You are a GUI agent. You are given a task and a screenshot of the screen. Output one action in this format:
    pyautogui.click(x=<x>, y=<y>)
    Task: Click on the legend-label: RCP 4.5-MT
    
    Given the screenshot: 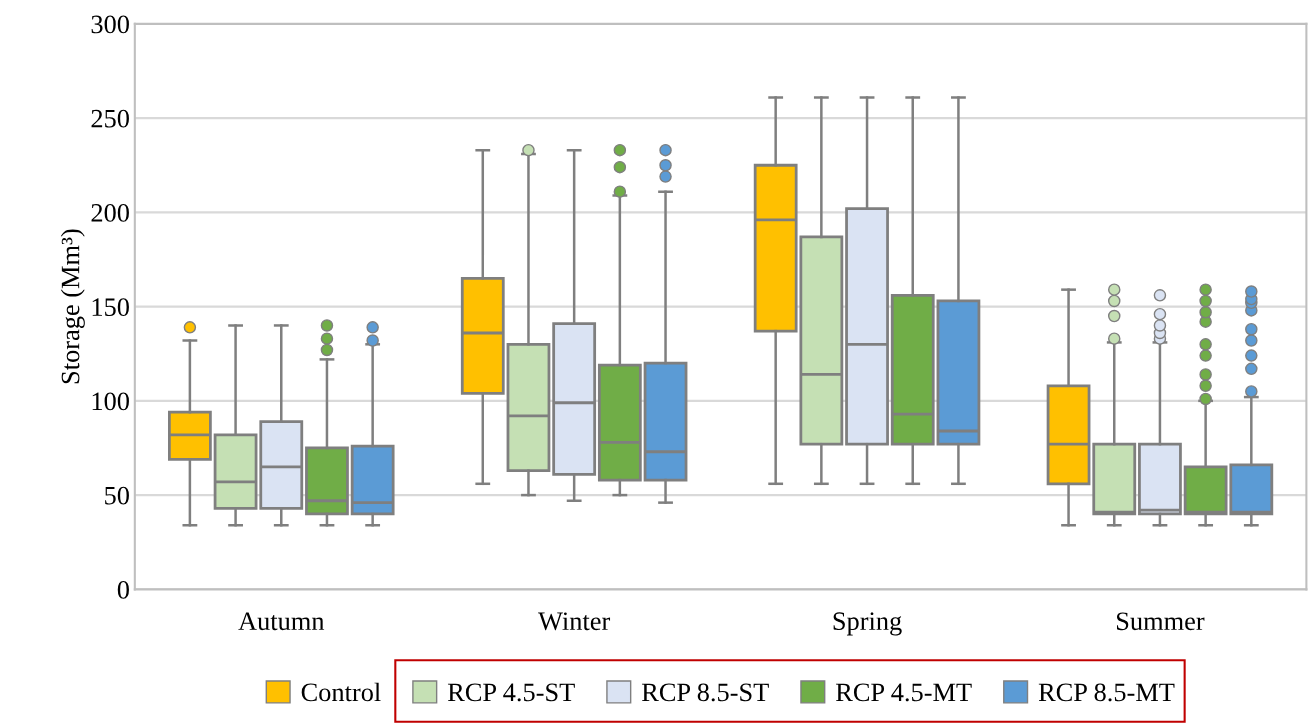 What is the action you would take?
    pyautogui.click(x=904, y=692)
    